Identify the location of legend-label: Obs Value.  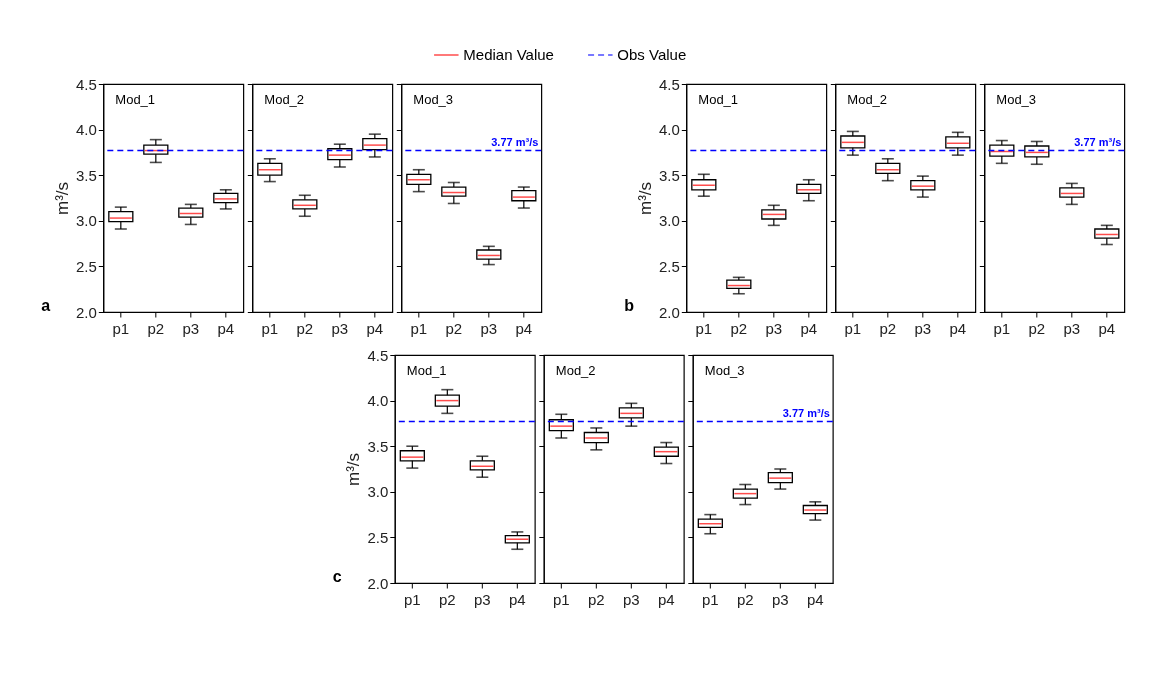
(652, 54).